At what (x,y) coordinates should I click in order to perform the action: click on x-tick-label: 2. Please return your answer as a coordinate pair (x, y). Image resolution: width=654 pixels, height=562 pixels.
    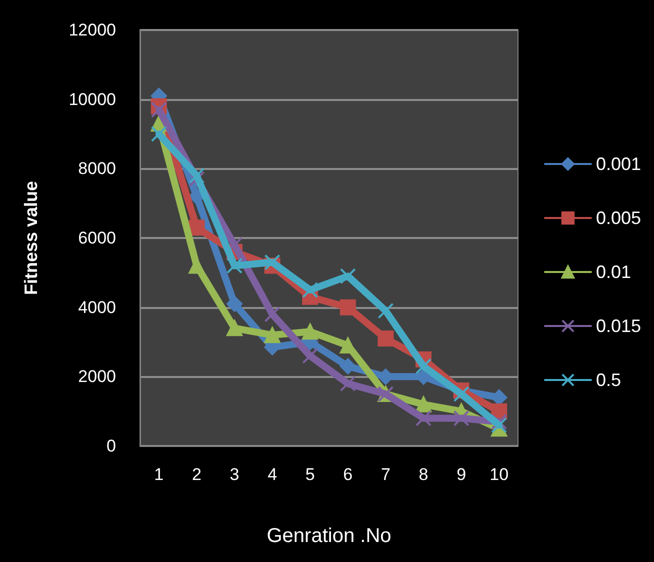
    Looking at the image, I should click on (197, 474).